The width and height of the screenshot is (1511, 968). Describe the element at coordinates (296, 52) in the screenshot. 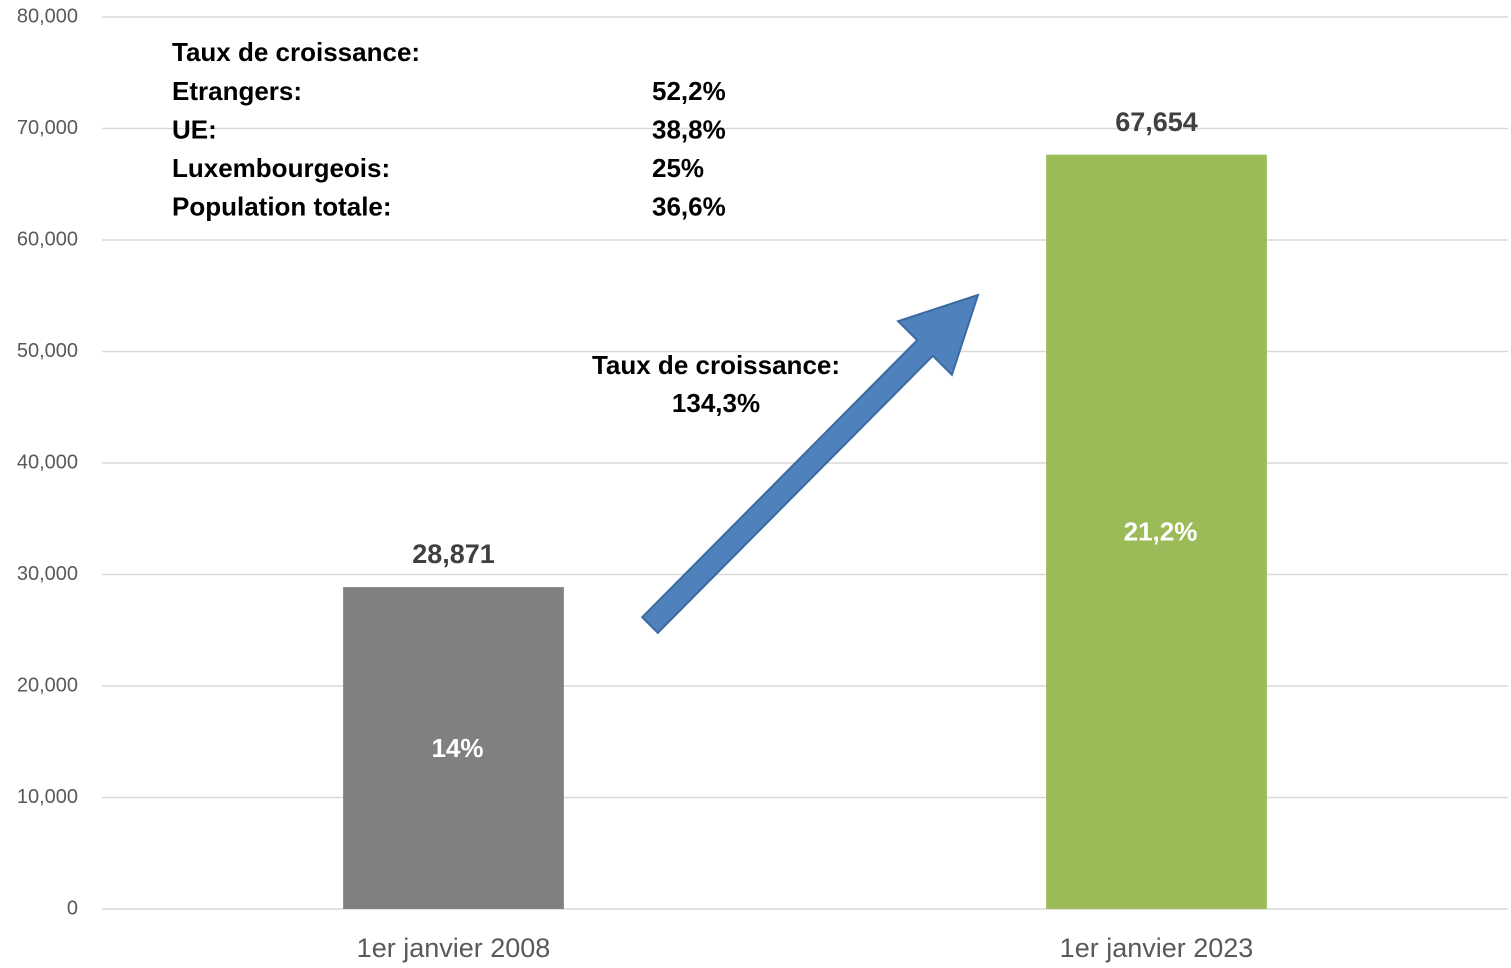

I see `growth-table-title: Taux de croissance:` at that location.